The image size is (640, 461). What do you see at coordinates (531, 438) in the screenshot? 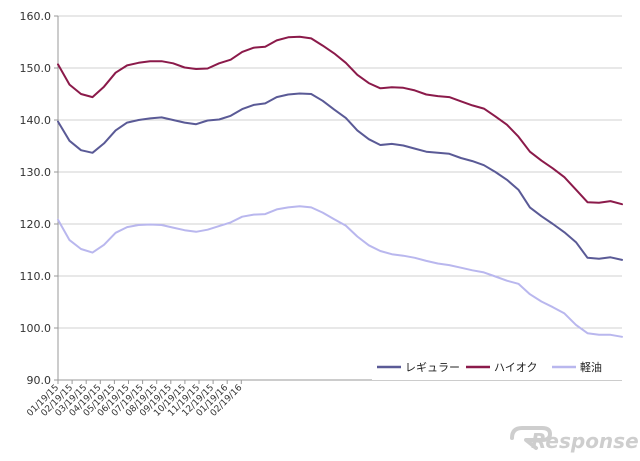
I see `response-logo-icon` at bounding box center [531, 438].